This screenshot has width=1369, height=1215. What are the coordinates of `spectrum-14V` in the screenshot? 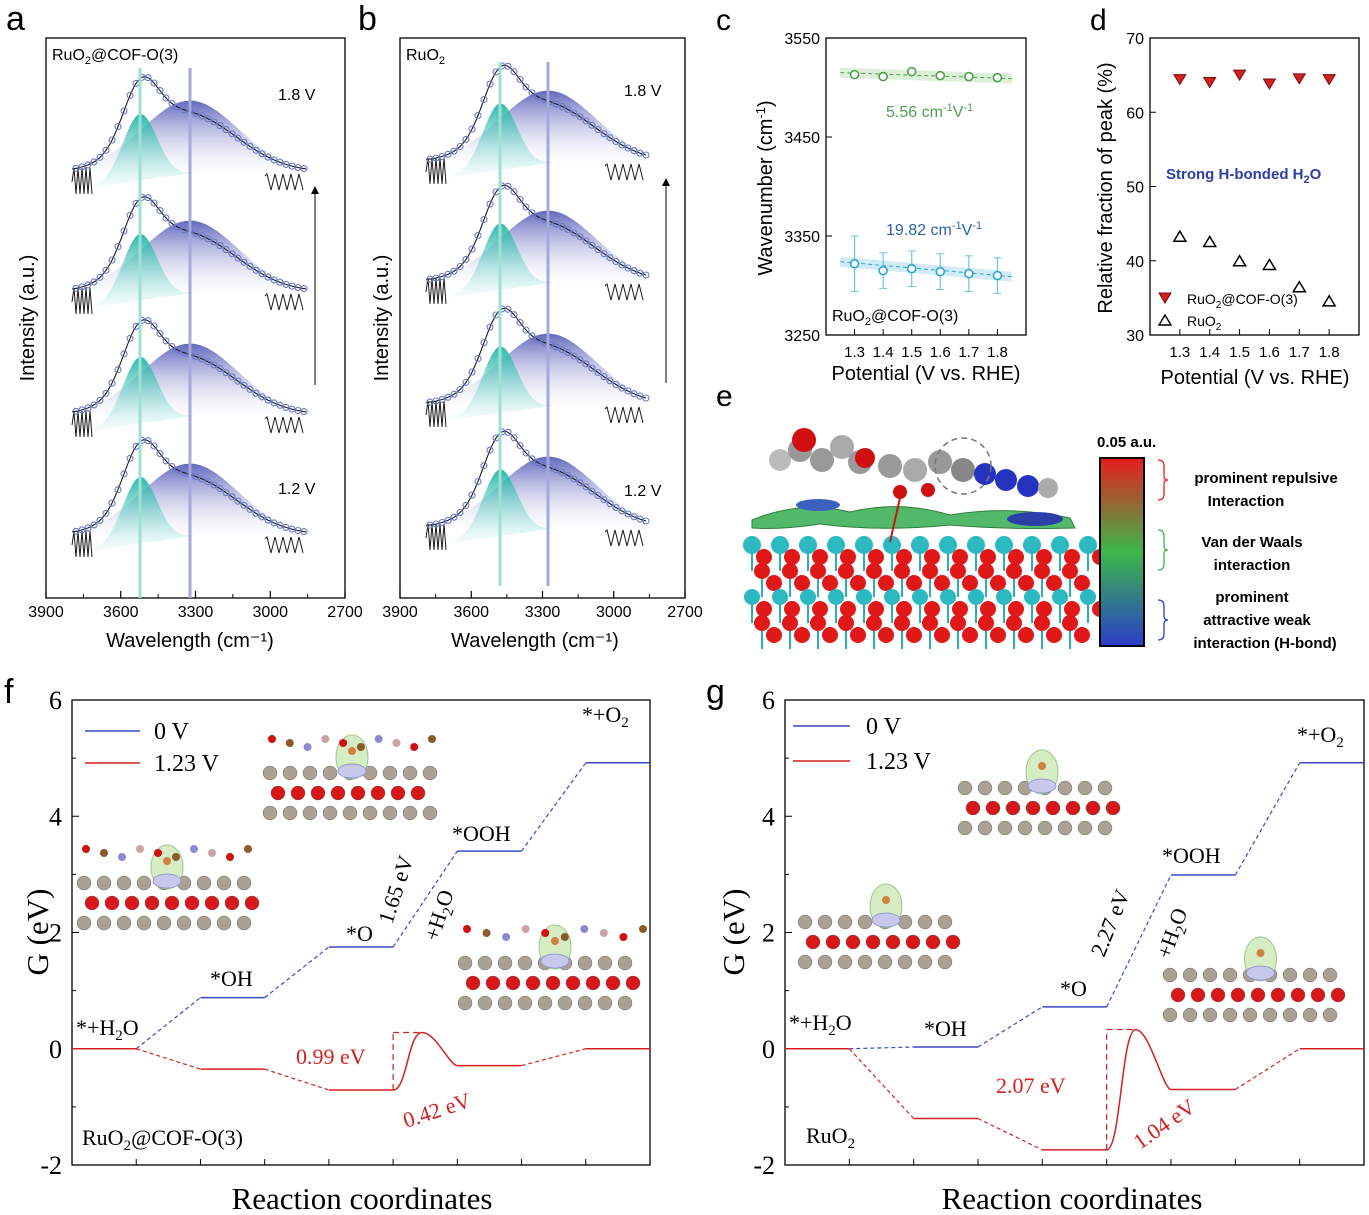 It's located at (537, 243).